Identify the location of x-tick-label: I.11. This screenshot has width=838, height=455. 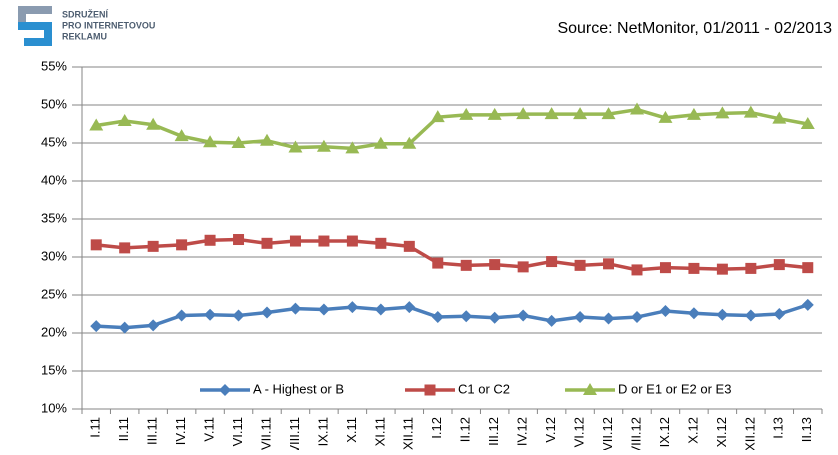
(95, 427).